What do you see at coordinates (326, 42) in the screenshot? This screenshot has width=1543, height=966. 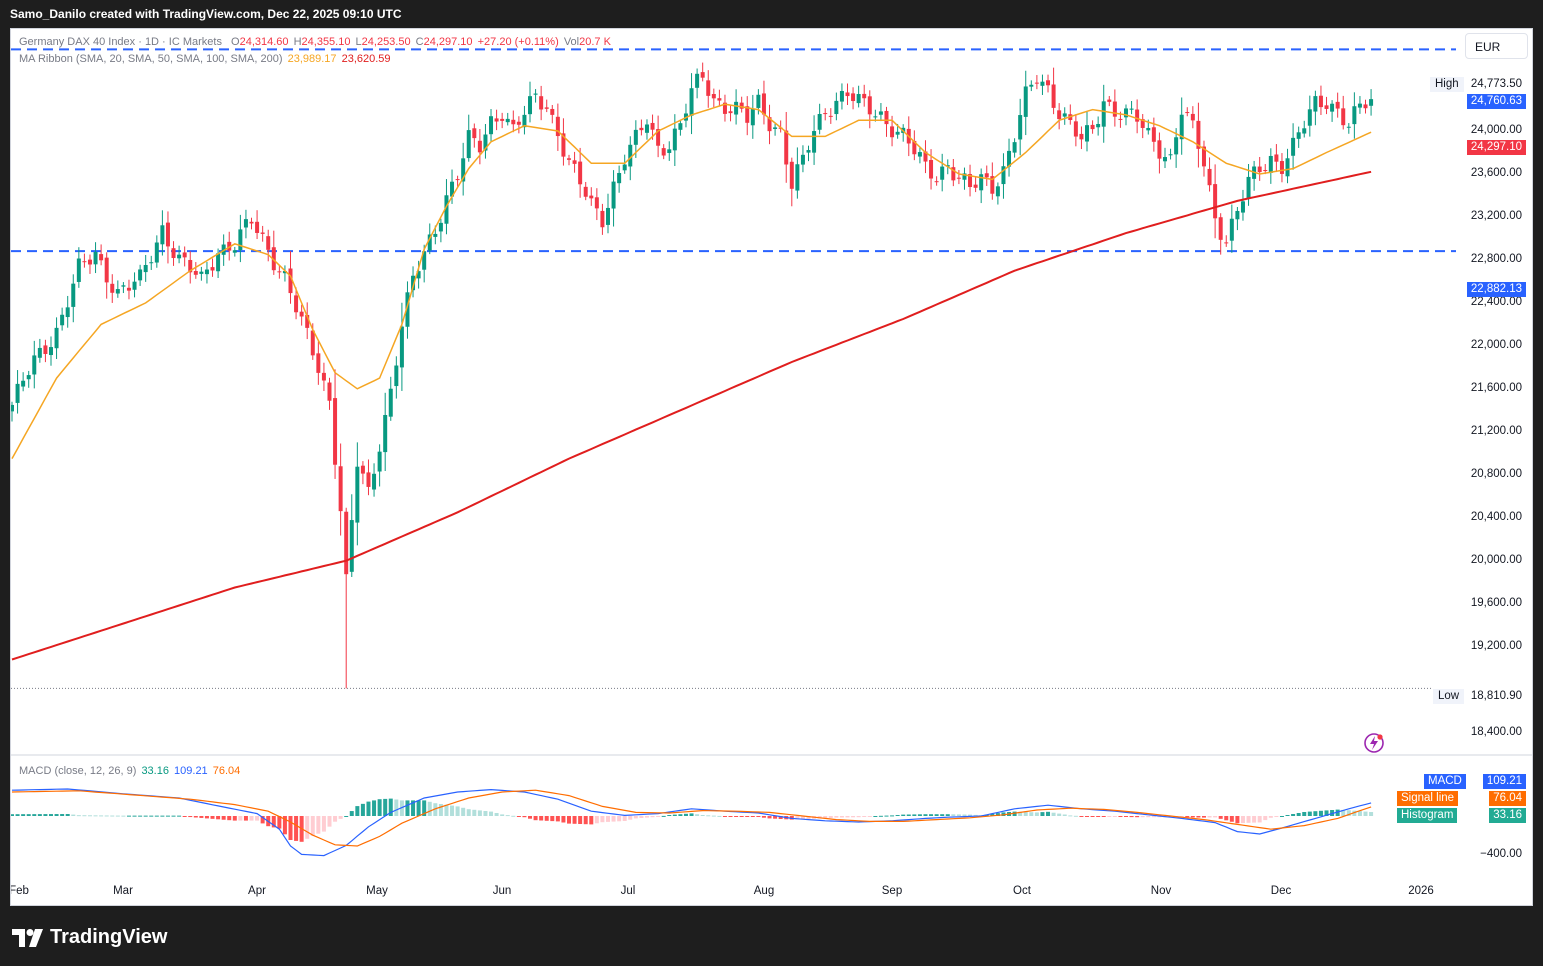 I see `high-value: 24,355.10` at bounding box center [326, 42].